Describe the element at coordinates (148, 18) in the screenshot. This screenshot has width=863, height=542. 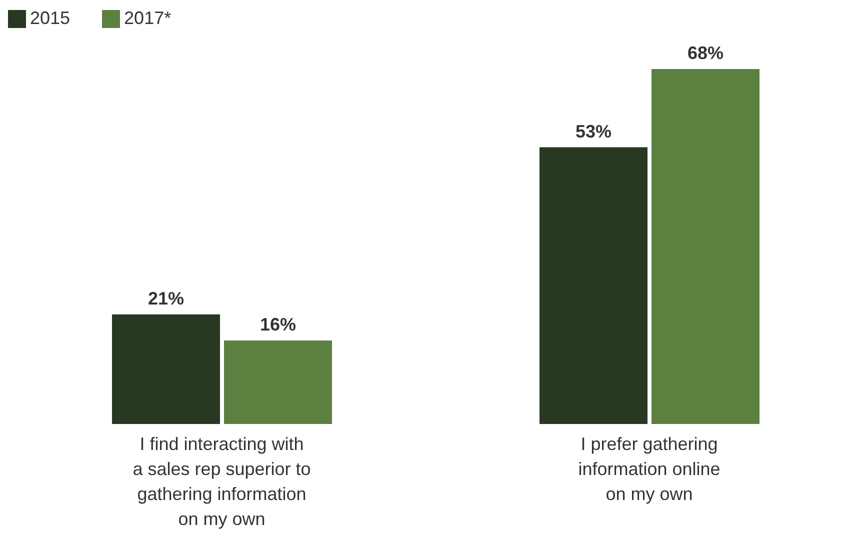
I see `legend-label: 2017*` at that location.